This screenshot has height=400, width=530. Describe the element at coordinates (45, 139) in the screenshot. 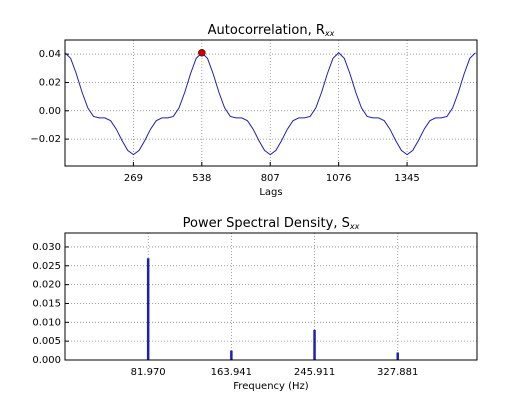

I see `y-tick-label: −0.02` at that location.